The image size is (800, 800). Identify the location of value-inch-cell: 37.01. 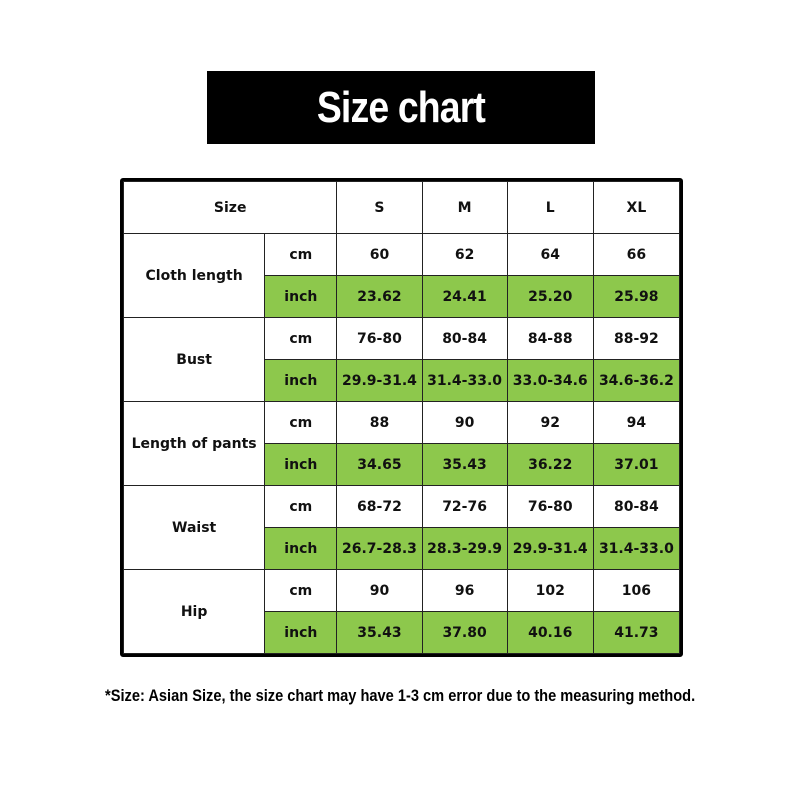
(636, 464).